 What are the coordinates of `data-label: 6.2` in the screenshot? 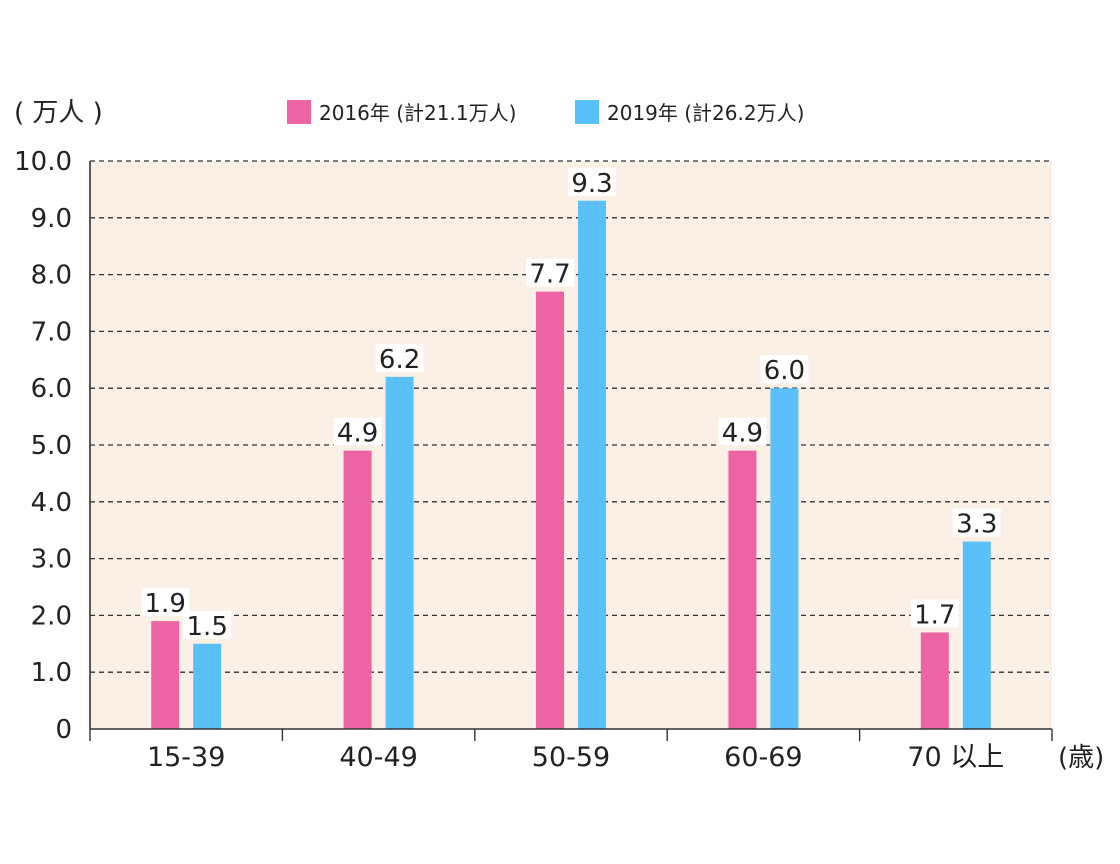 It's located at (399, 360).